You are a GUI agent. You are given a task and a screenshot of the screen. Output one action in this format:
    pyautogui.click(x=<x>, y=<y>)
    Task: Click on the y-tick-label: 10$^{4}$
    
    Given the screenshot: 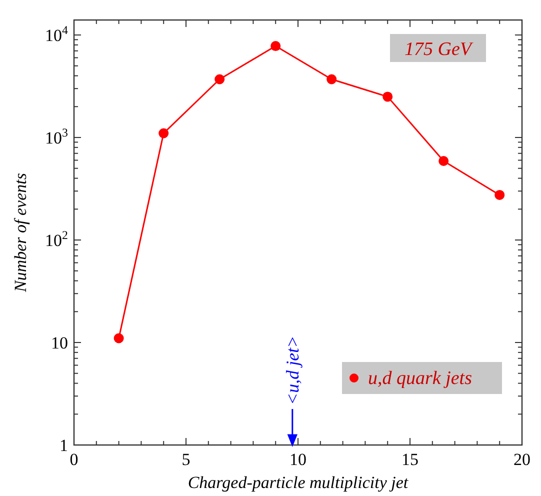 What is the action you would take?
    pyautogui.click(x=56, y=33)
    